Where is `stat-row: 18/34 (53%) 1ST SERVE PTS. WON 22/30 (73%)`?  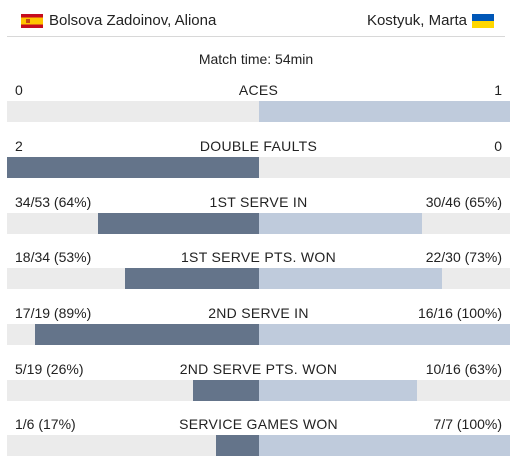
stat-row: 18/34 (53%) 1ST SERVE PTS. WON 22/30 (73%) is located at coordinates (258, 277).